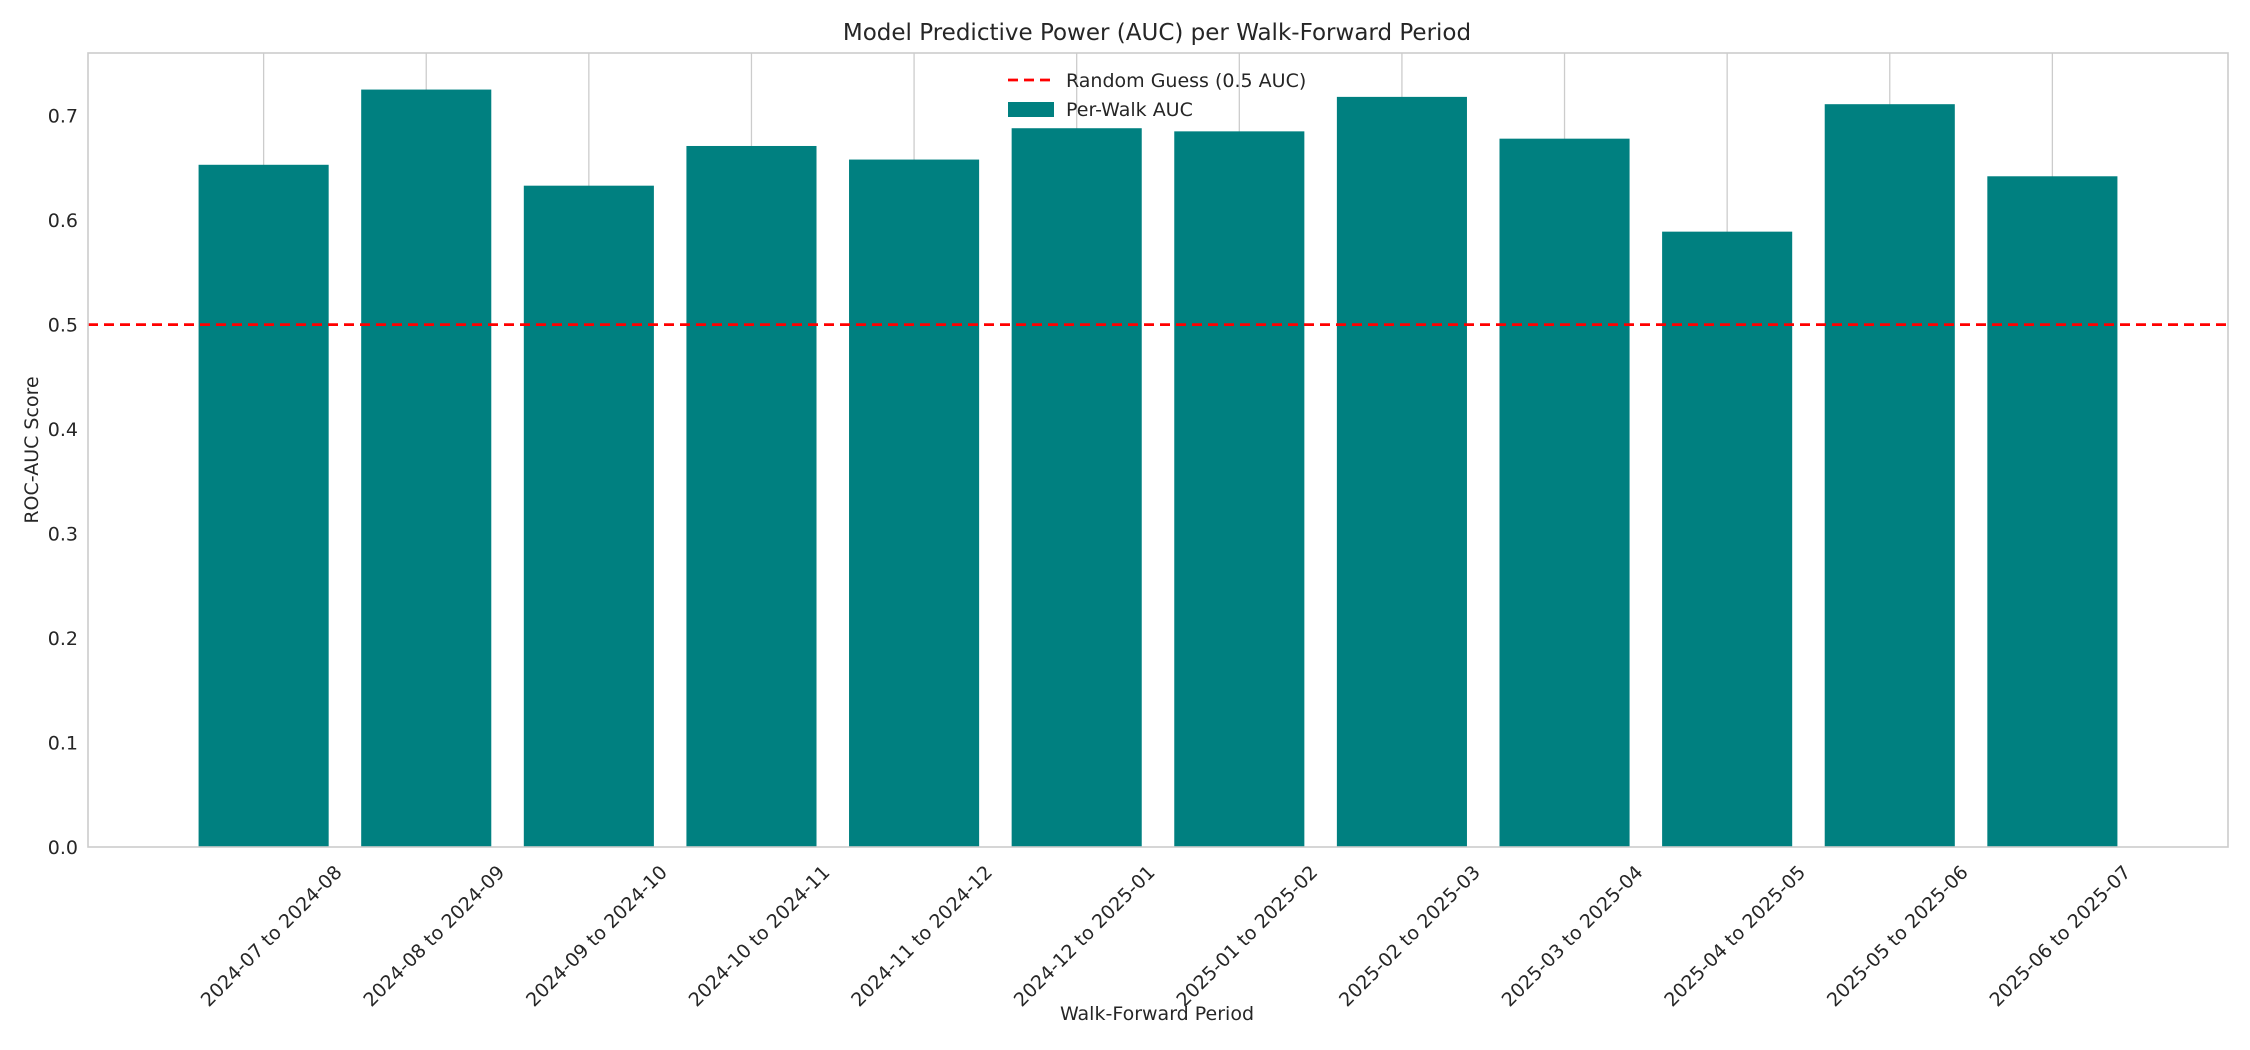 The width and height of the screenshot is (2250, 1050). What do you see at coordinates (434, 936) in the screenshot?
I see `x-tick-label: 2024-08 to 2024-09` at bounding box center [434, 936].